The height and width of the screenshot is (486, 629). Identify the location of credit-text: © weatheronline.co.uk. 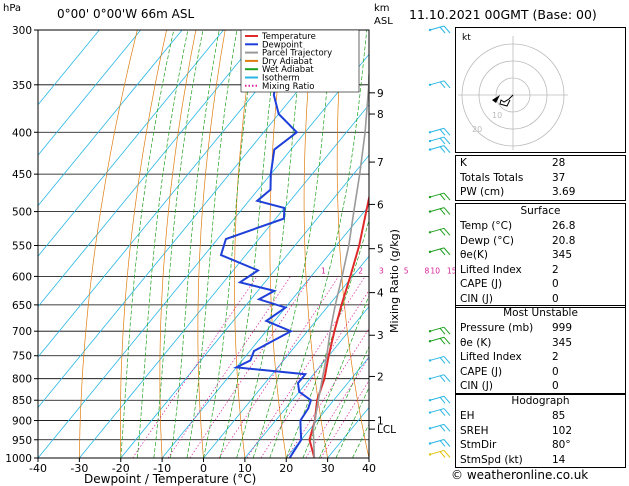
(520, 475).